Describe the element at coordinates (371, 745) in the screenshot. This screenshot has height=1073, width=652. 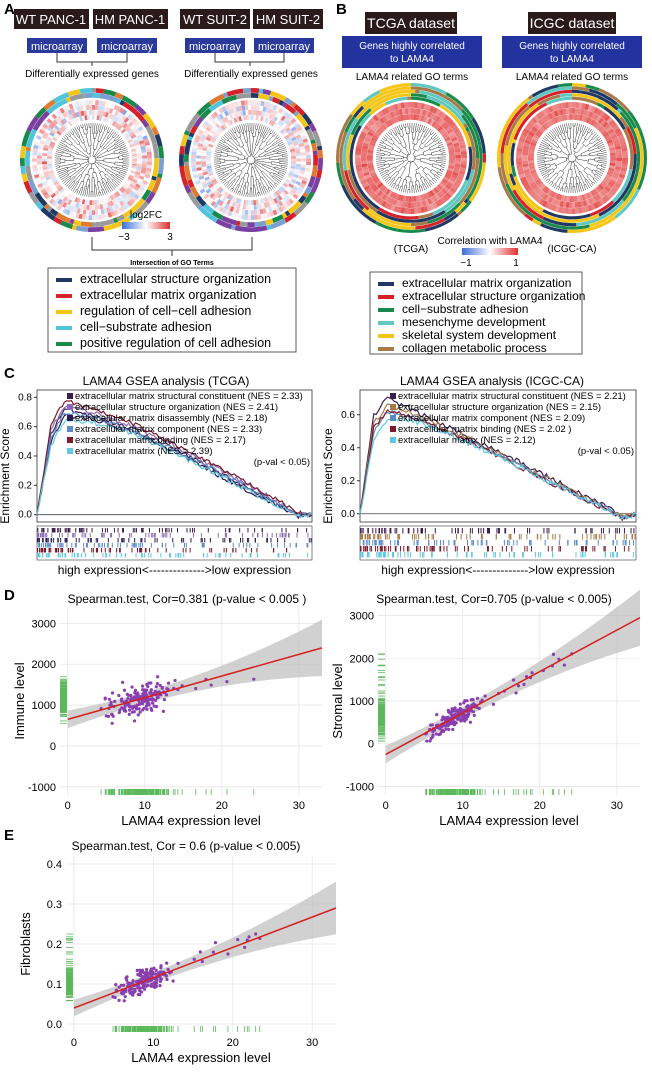
I see `y-tick-label: 0` at that location.